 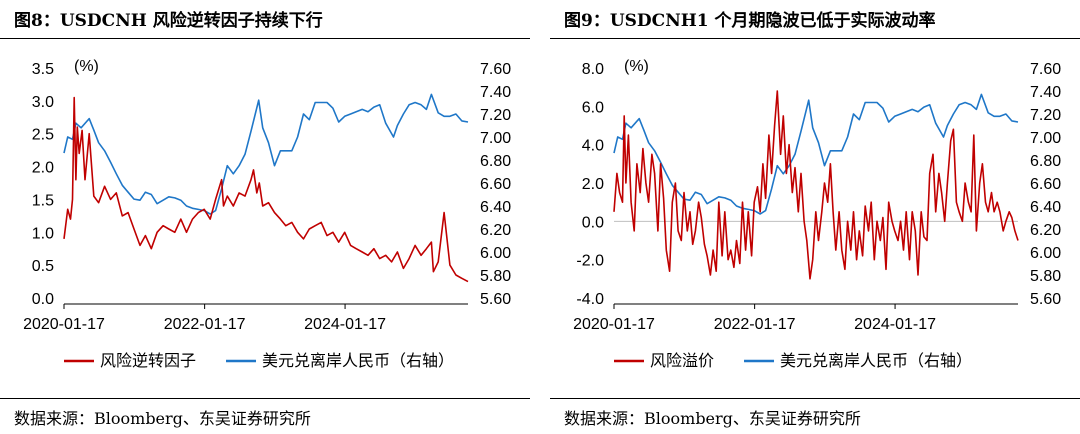 I want to click on legend-label: 风险逆转因子, so click(x=148, y=361).